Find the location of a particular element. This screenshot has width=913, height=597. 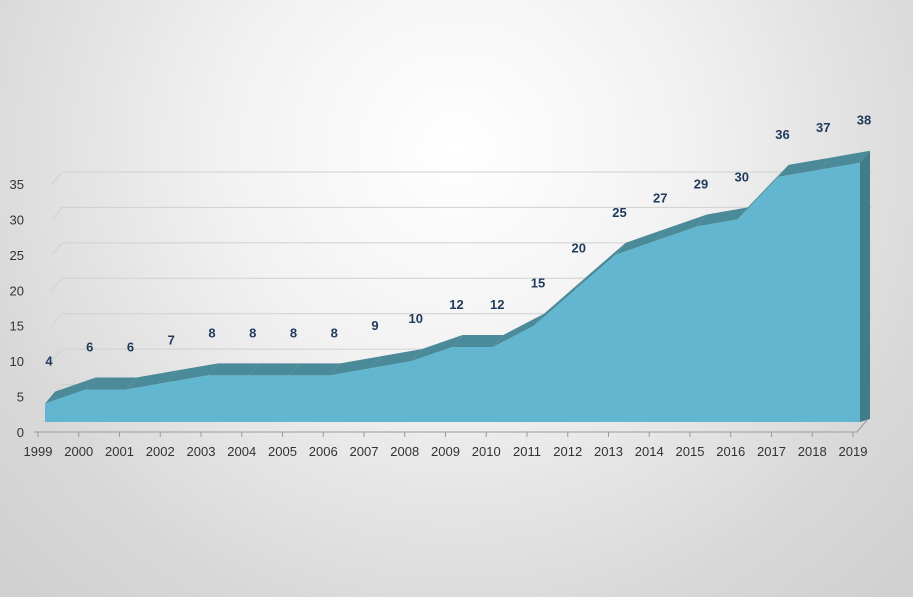

x-tick-label: 2003 is located at coordinates (201, 451).